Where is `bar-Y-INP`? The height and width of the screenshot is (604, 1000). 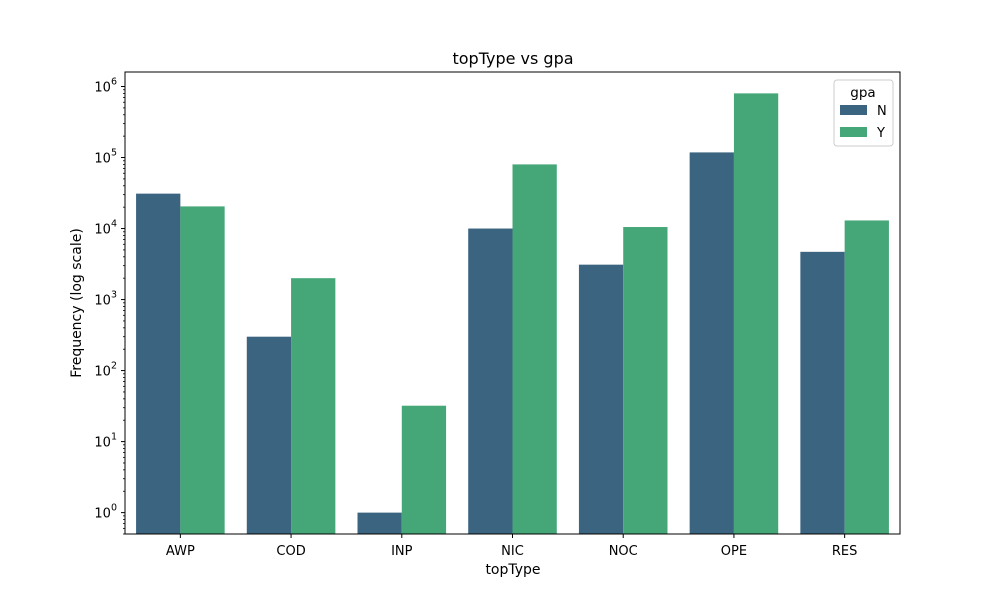
bar-Y-INP is located at coordinates (424, 469).